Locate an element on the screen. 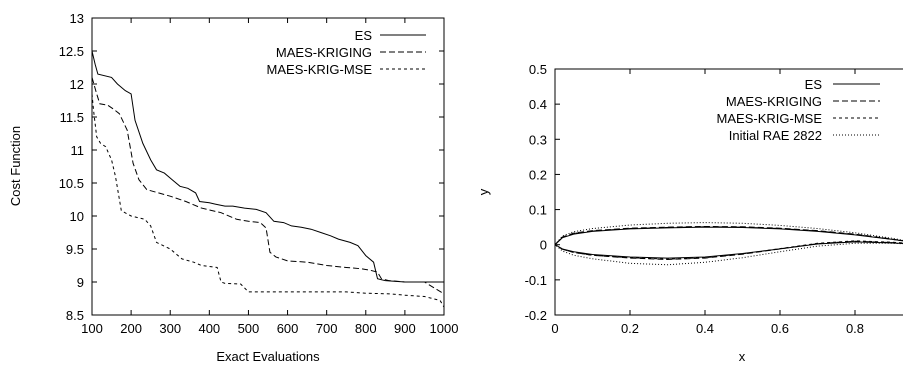 This screenshot has width=903, height=367. chart1-y-tick-label: 9 is located at coordinates (80, 282).